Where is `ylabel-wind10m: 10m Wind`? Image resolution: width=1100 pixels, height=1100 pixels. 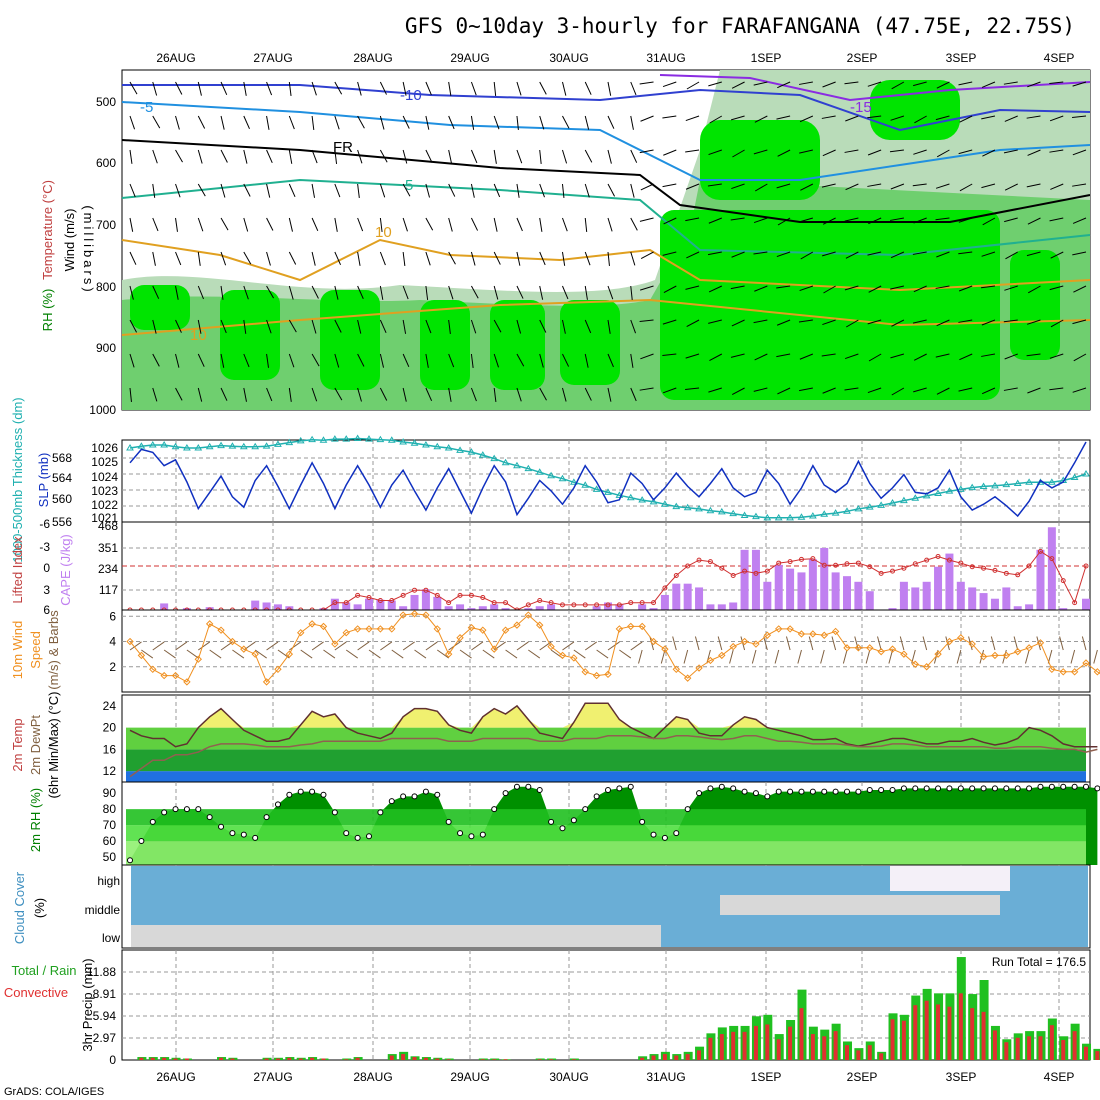 ylabel-wind10m: 10m Wind is located at coordinates (17, 650).